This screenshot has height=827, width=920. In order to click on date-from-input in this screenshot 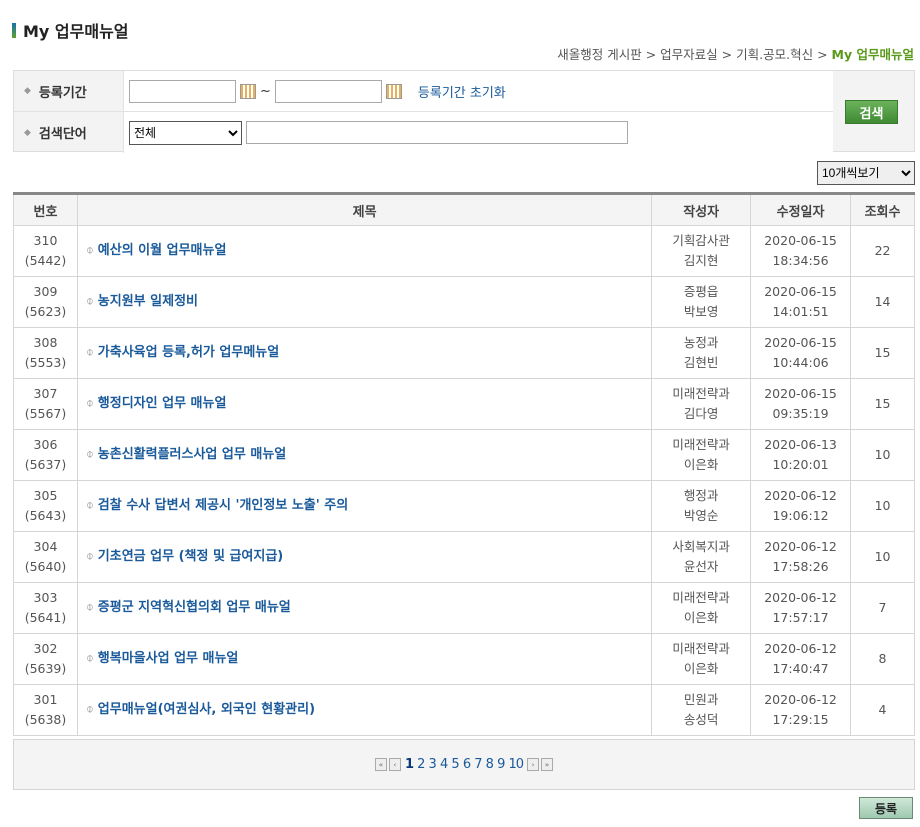, I will do `click(182, 91)`.